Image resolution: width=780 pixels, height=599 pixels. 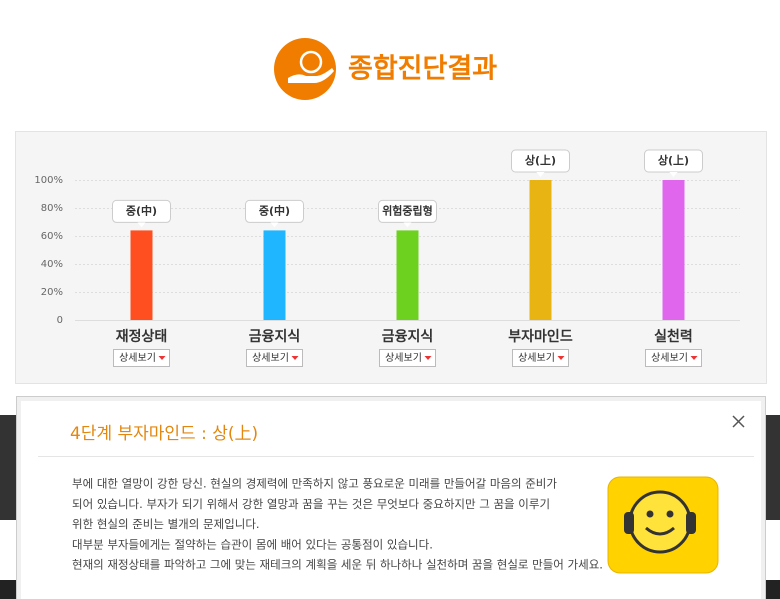 What do you see at coordinates (60, 320) in the screenshot?
I see `y-tick-label: 0` at bounding box center [60, 320].